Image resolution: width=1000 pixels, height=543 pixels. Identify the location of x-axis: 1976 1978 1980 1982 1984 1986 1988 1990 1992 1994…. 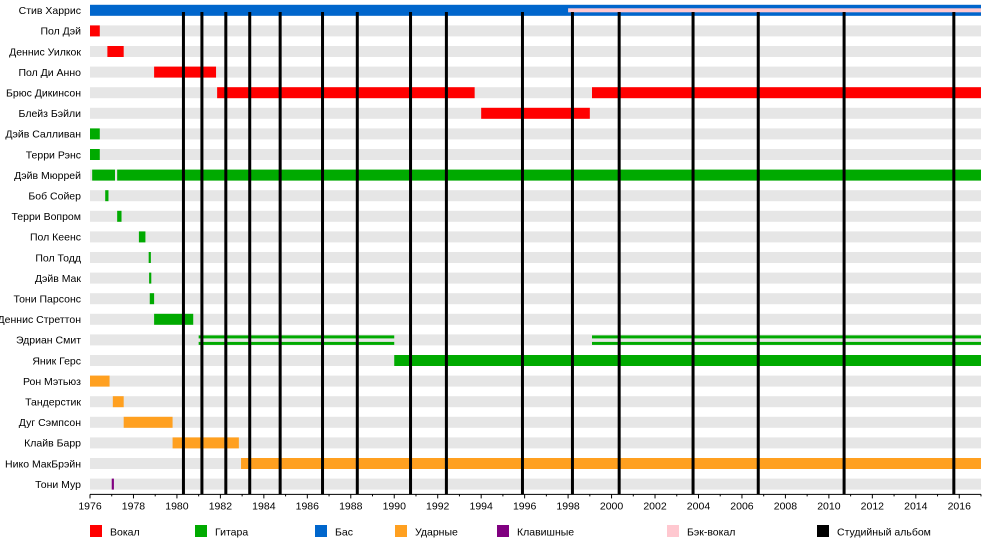
(530, 502).